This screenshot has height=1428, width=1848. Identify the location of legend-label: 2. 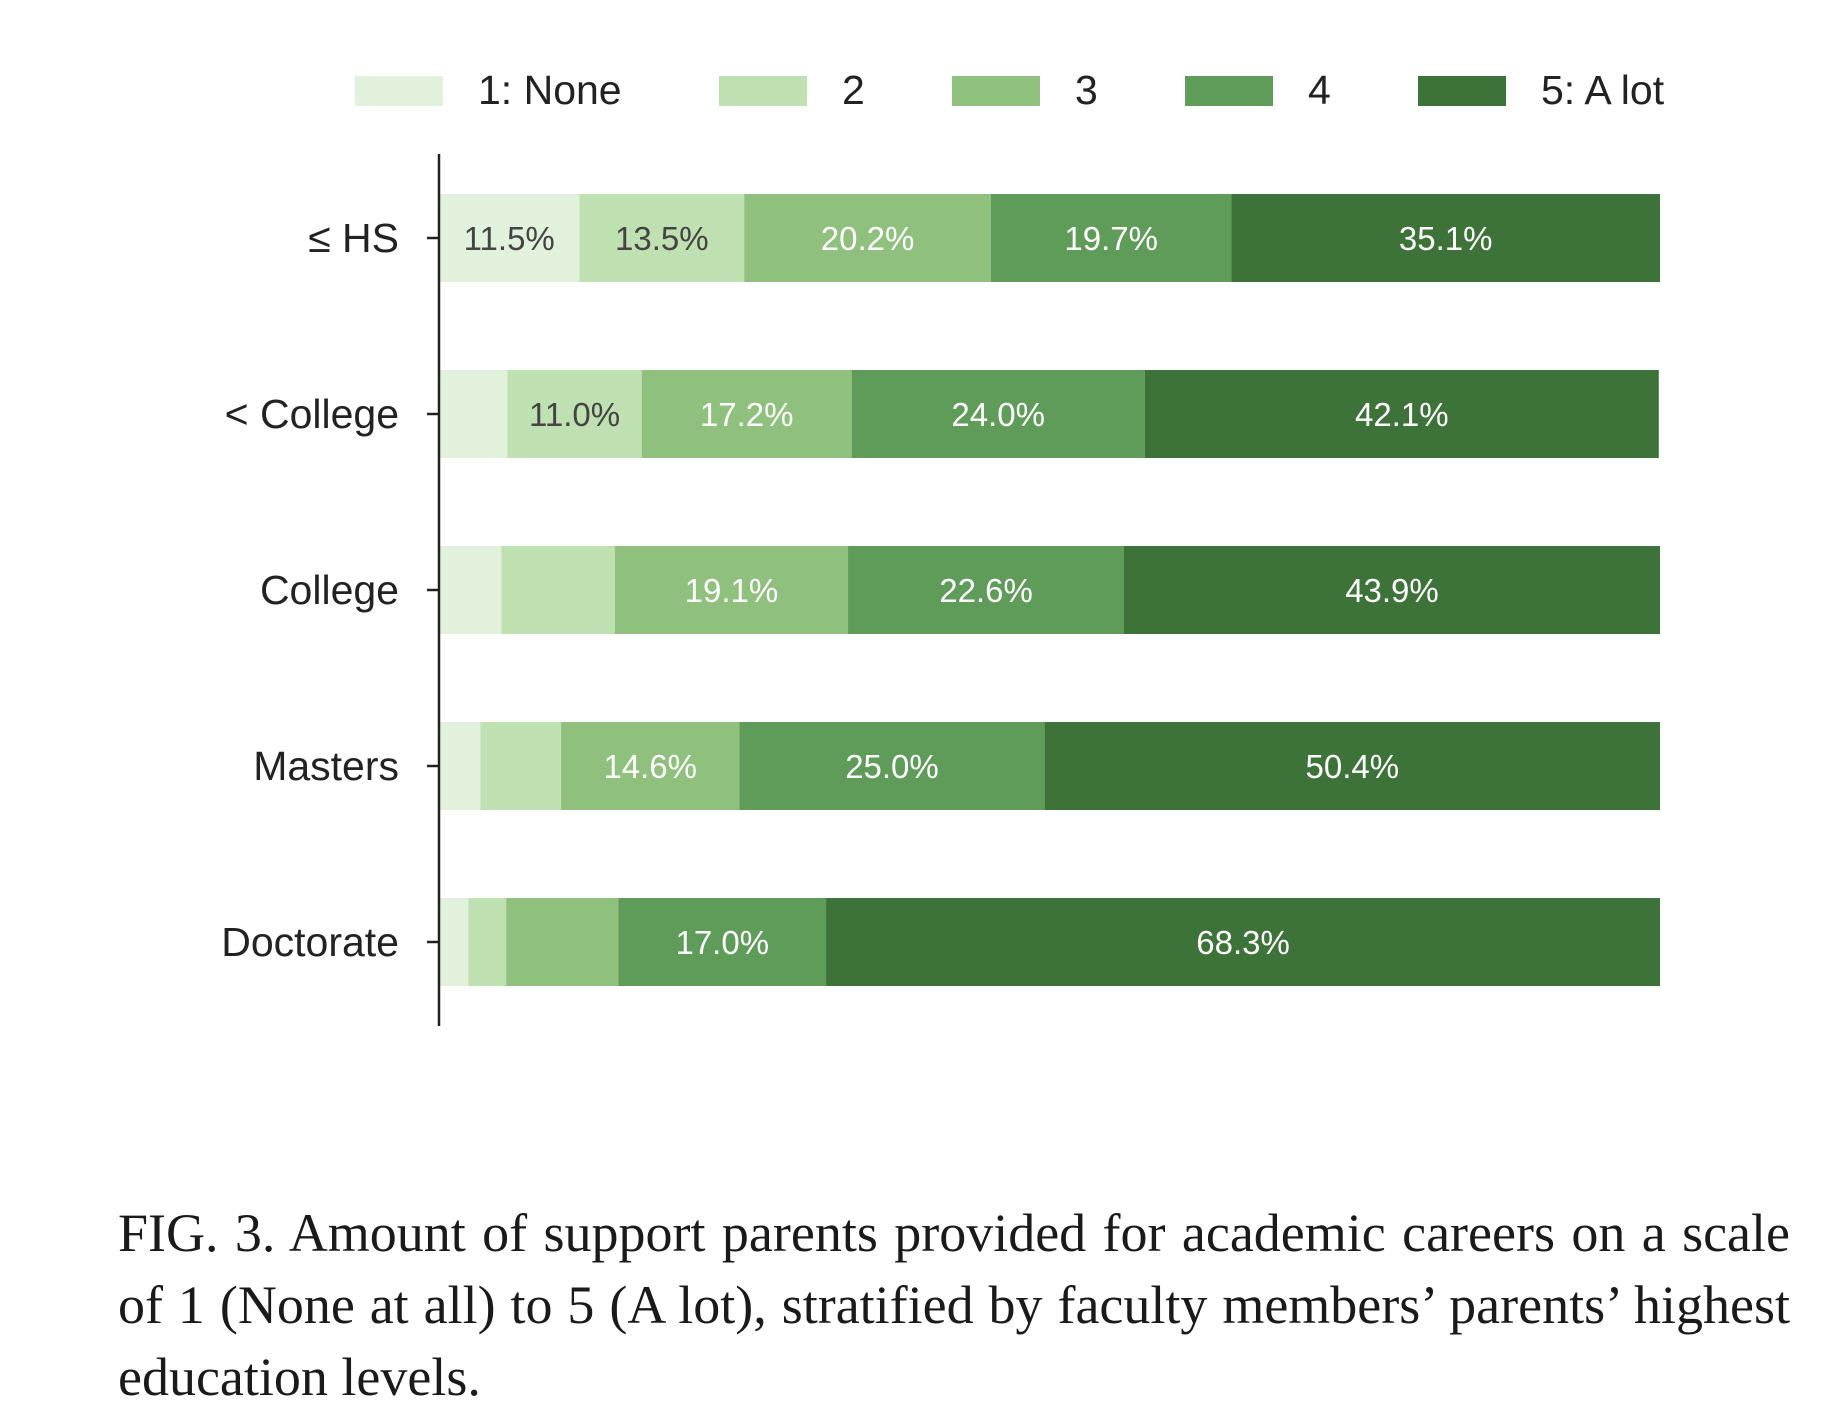
(853, 90).